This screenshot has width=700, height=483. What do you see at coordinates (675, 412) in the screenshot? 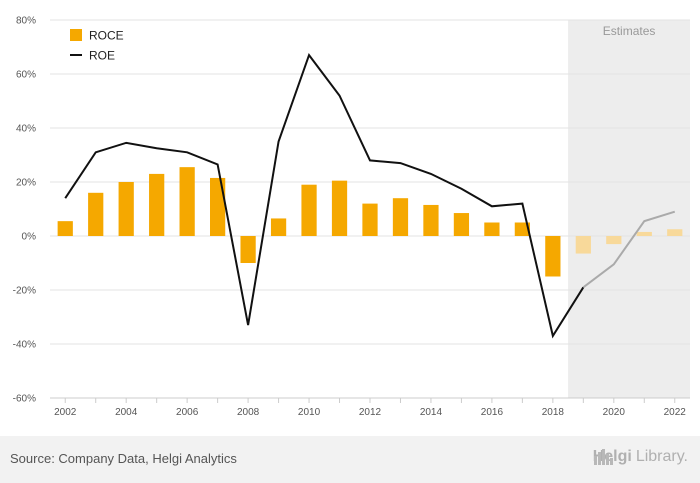
I see `x-tick-label: 2022` at bounding box center [675, 412].